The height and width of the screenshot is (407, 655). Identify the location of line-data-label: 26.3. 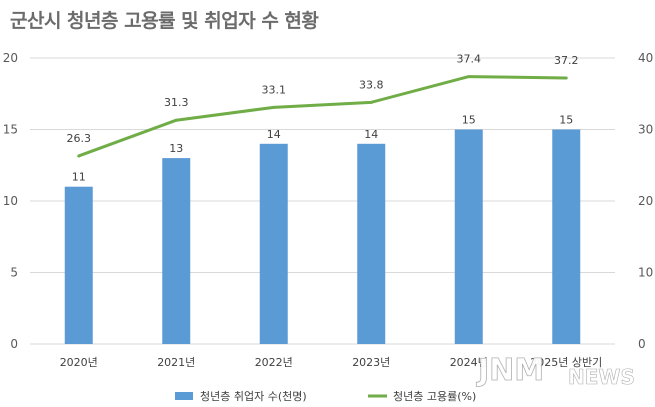
(79, 138).